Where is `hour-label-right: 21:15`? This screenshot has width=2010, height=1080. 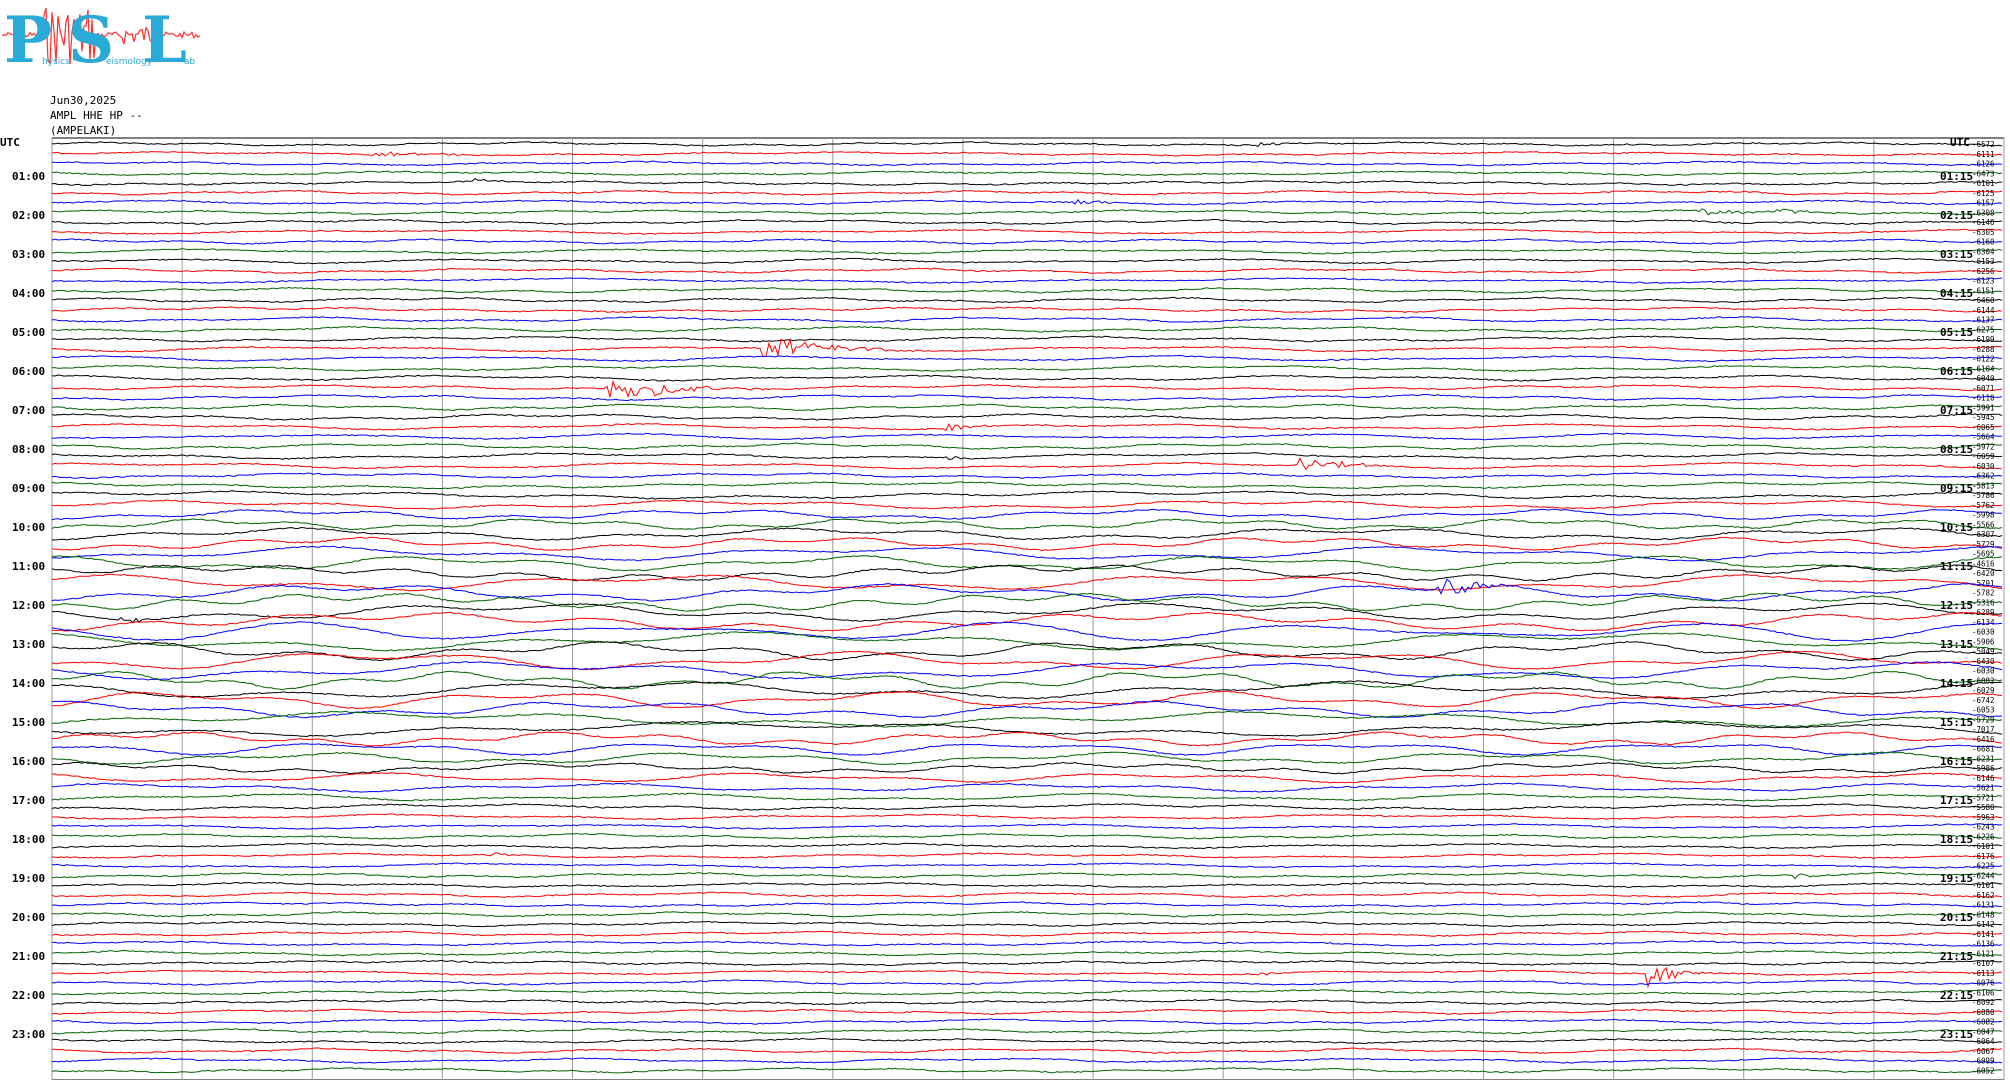
hour-label-right: 21:15 is located at coordinates (1956, 956).